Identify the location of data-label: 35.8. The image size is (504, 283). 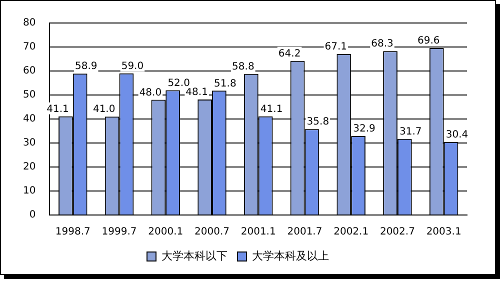
(318, 122).